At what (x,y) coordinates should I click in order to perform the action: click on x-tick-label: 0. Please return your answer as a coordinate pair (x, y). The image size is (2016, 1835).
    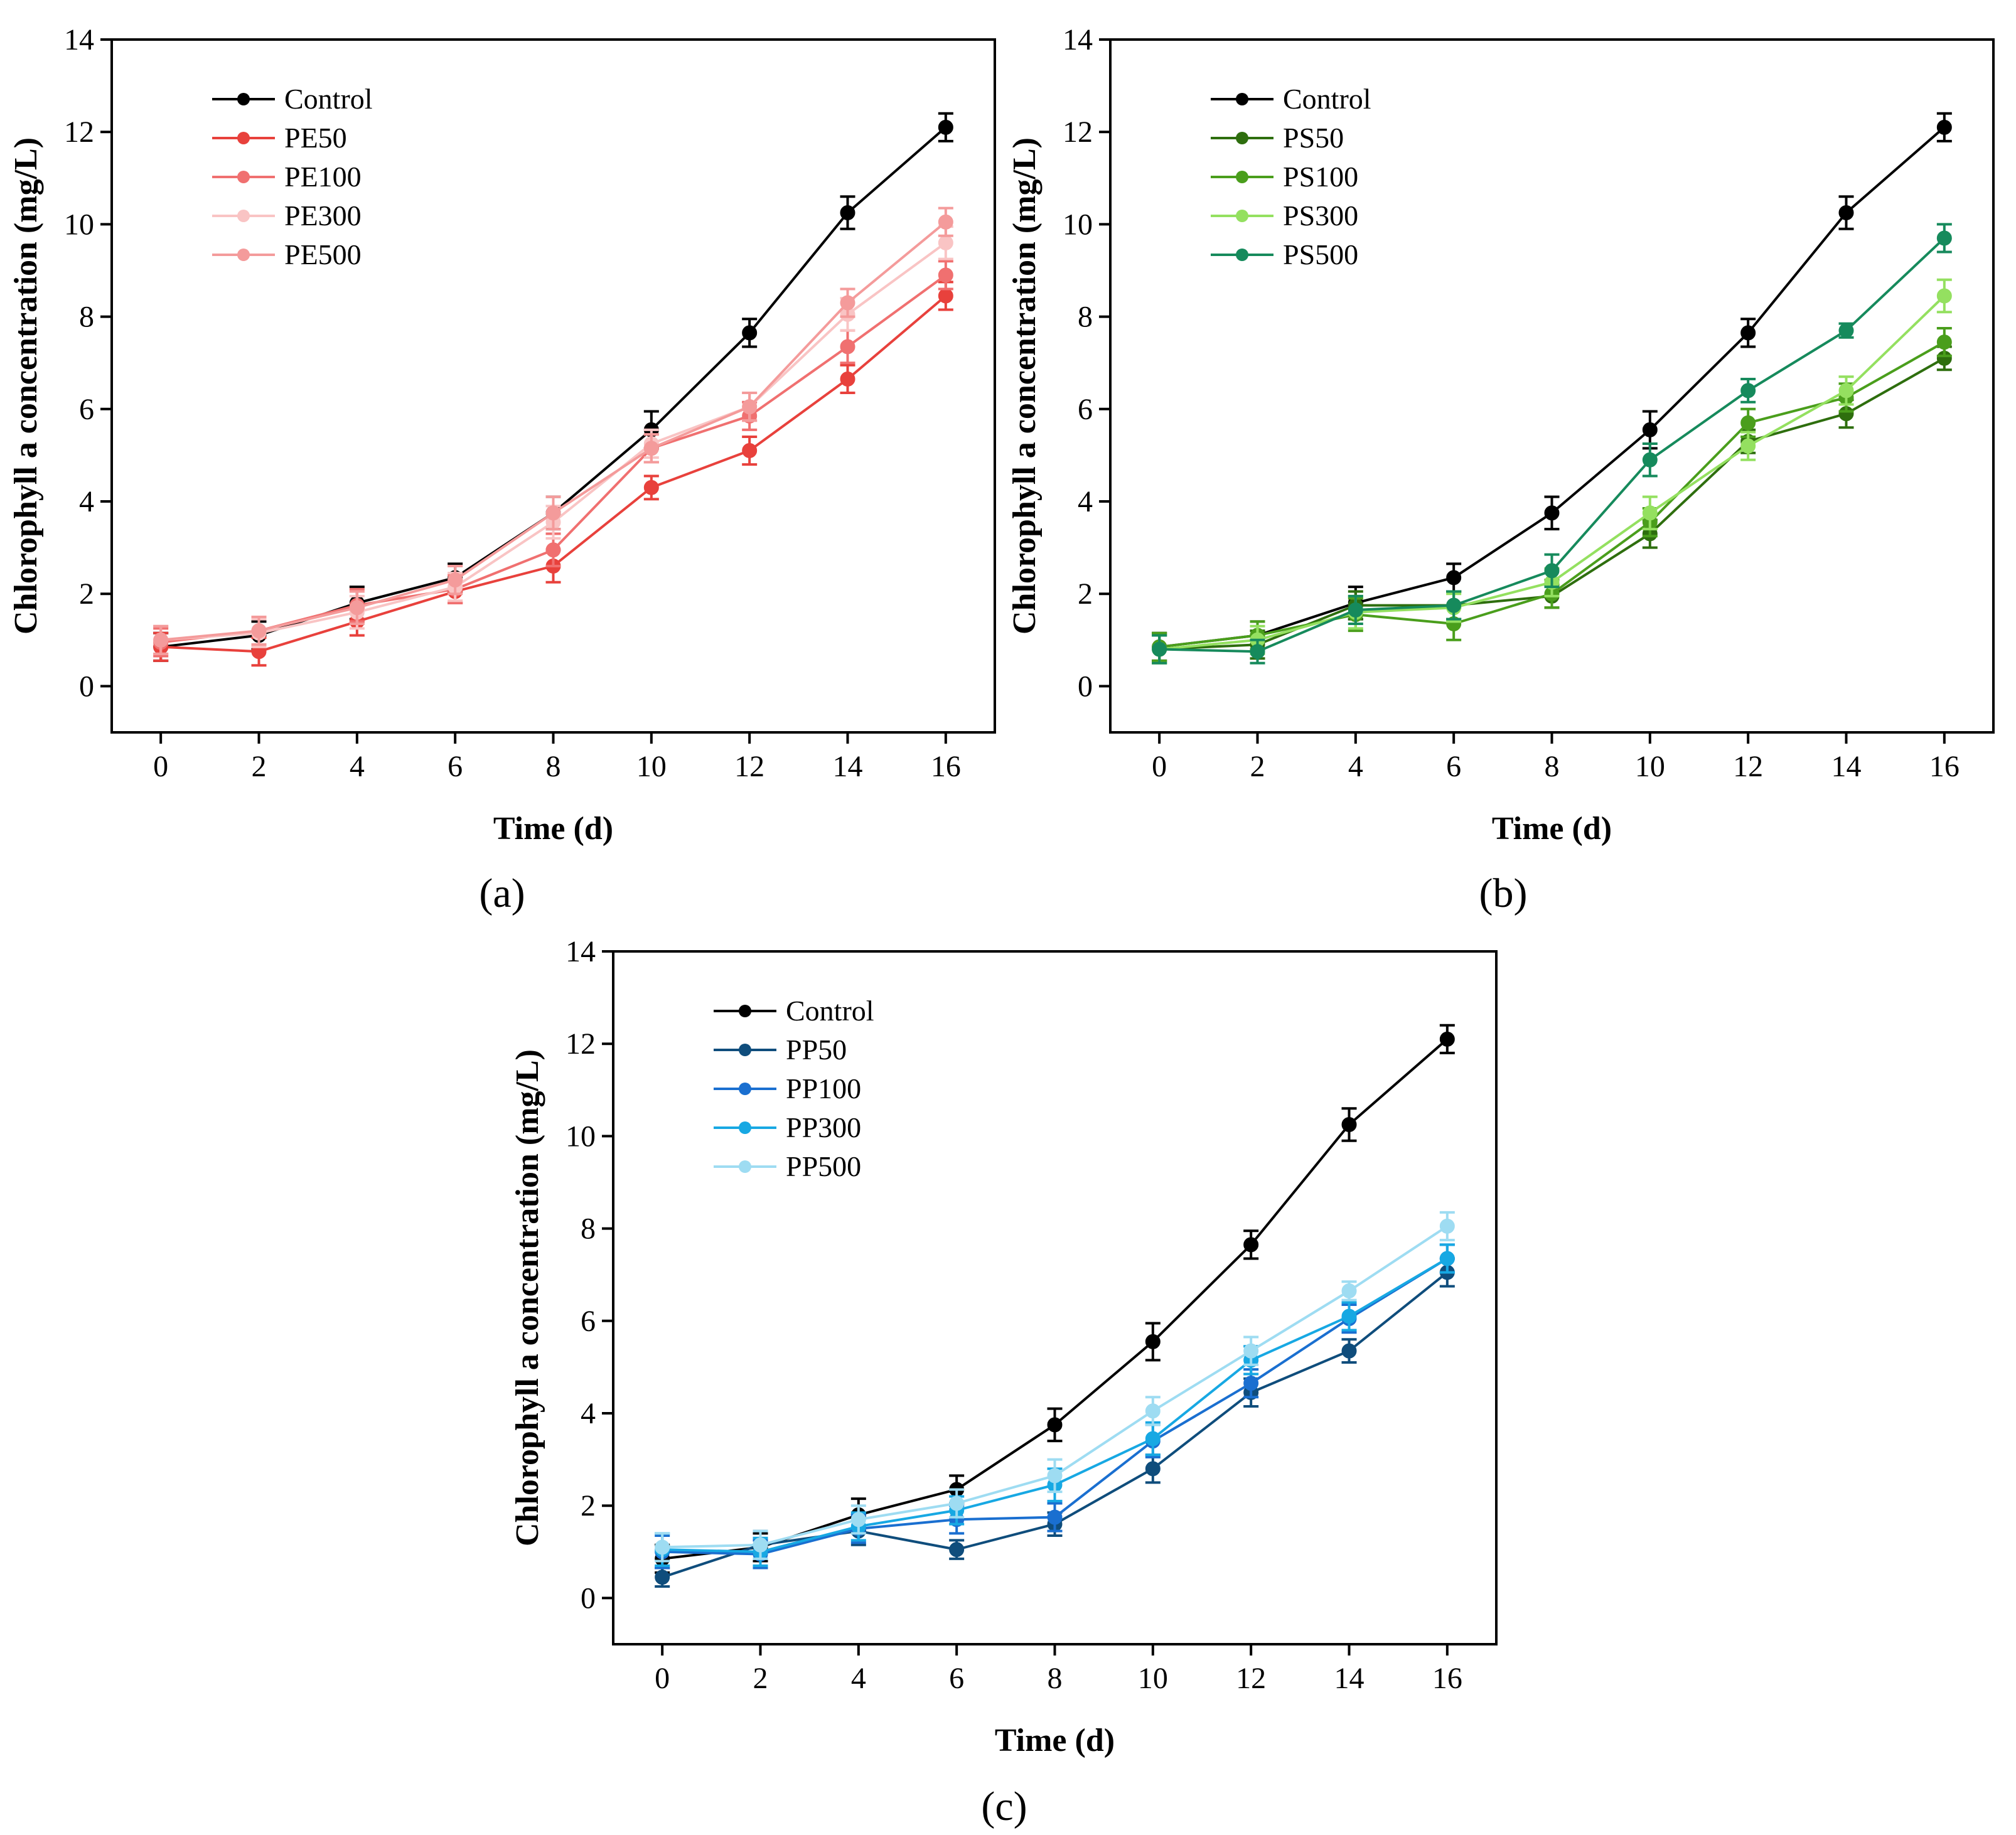
    Looking at the image, I should click on (1159, 766).